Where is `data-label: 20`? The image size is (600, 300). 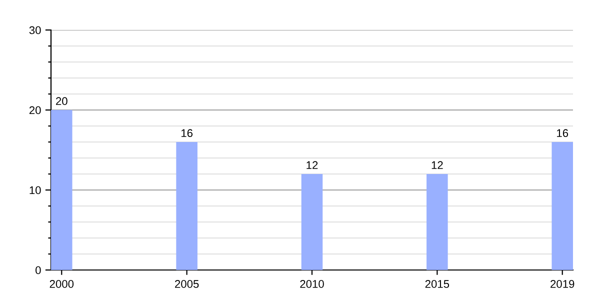 data-label: 20 is located at coordinates (62, 101).